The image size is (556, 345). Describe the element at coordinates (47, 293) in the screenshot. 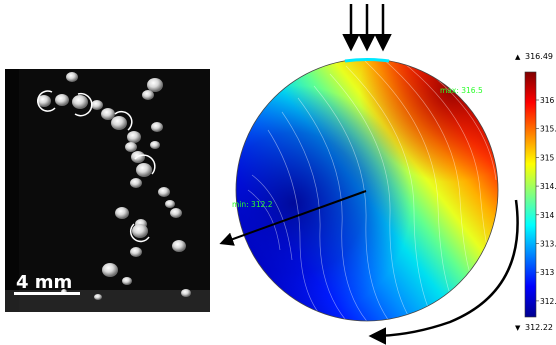

I see `scale-bar` at that location.